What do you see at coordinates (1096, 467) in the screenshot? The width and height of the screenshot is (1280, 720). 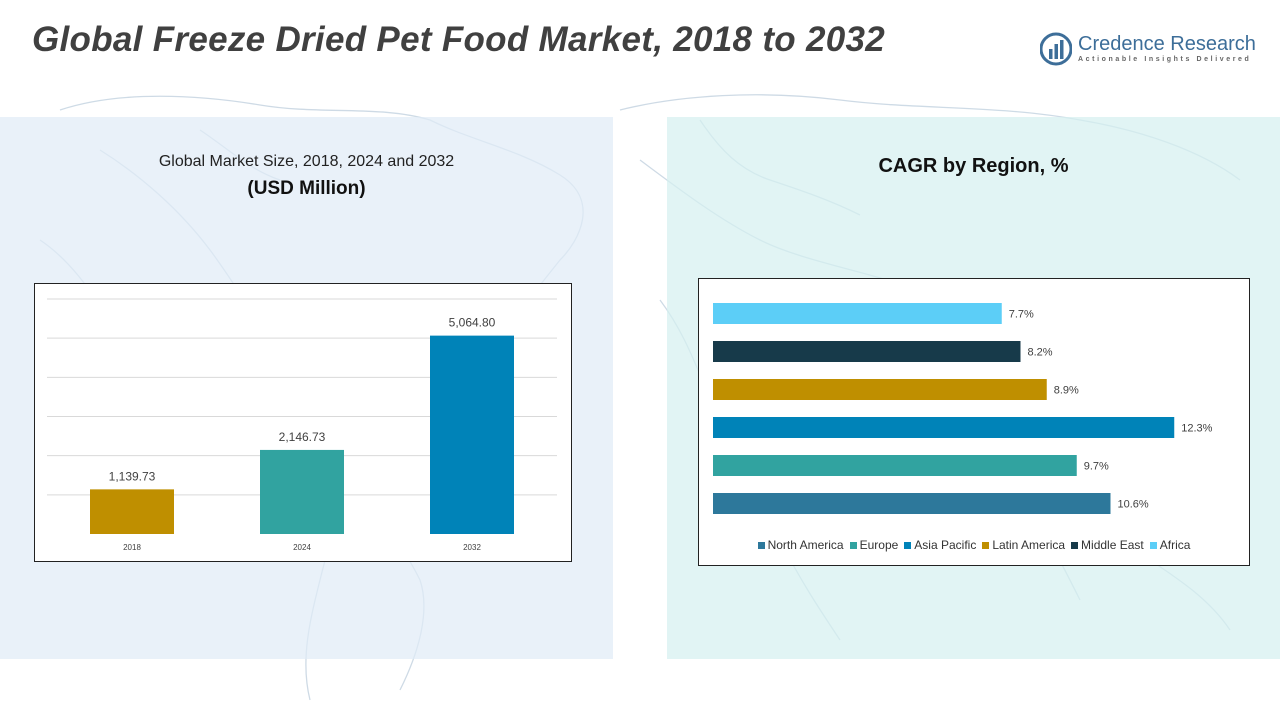 I see `data-label-europe: 9.7%` at bounding box center [1096, 467].